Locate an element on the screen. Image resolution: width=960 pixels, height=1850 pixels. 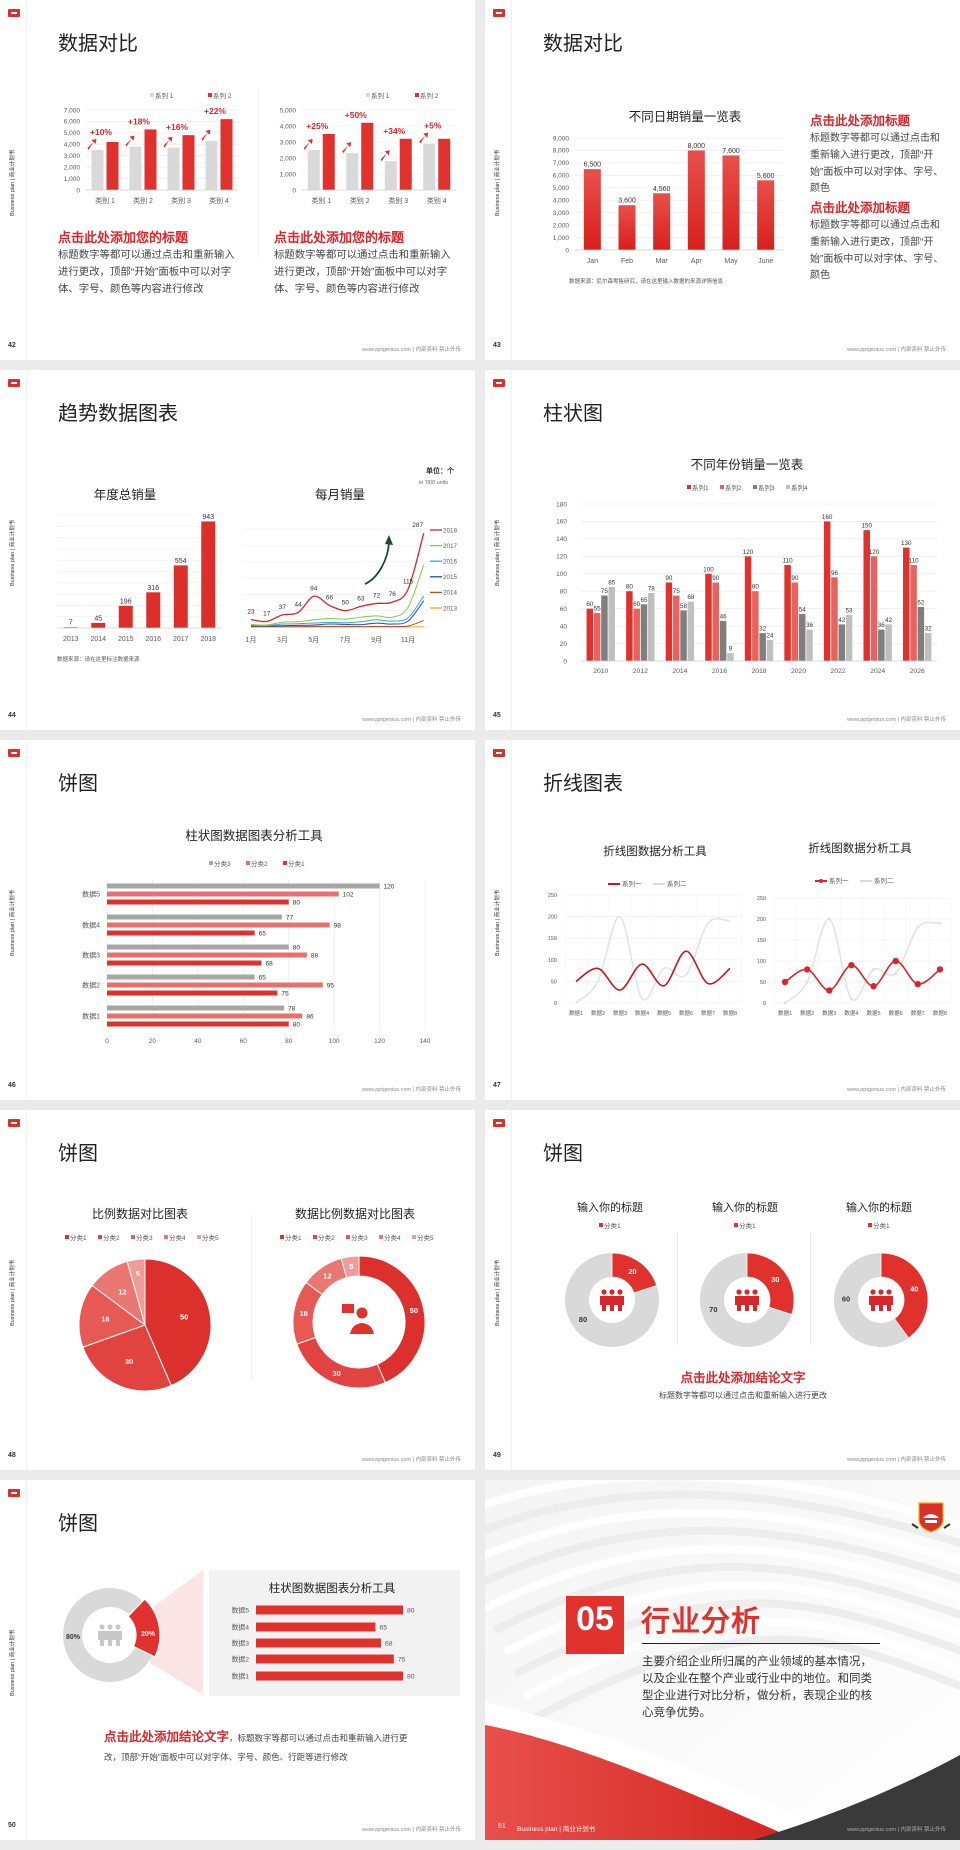
data-label: 66 is located at coordinates (330, 597).